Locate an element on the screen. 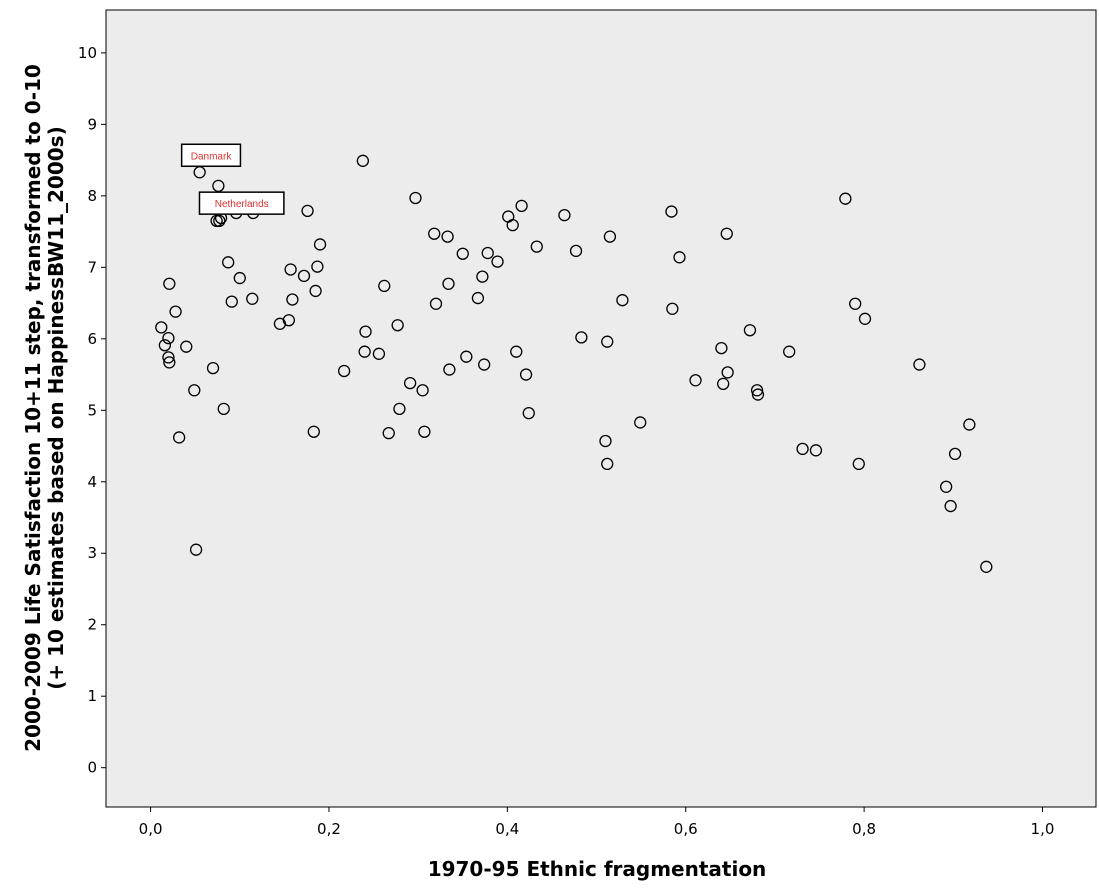  y-tick-label: 8 is located at coordinates (92, 196).